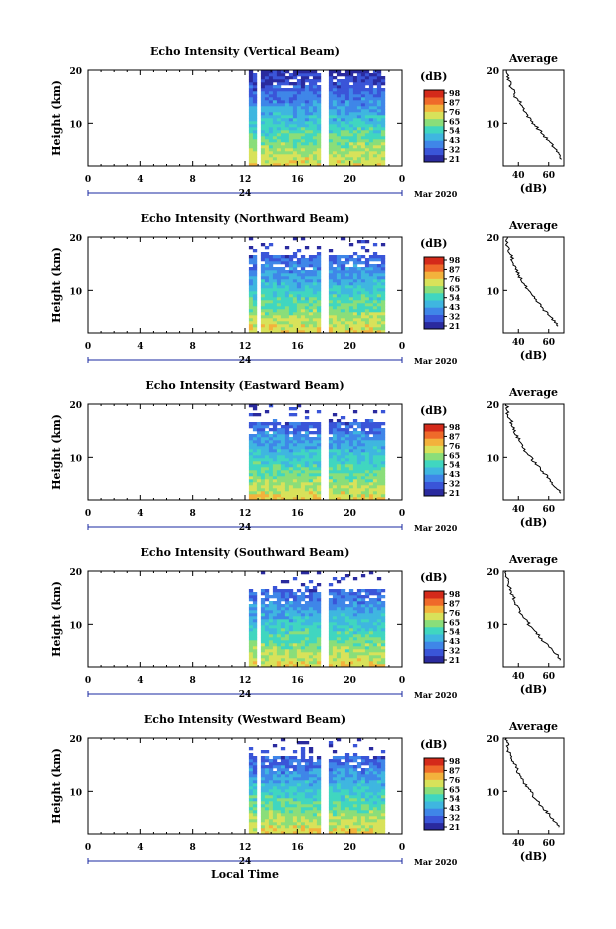 The image size is (616, 929). Describe the element at coordinates (88, 514) in the screenshot. I see `x-tick-label: 0` at that location.